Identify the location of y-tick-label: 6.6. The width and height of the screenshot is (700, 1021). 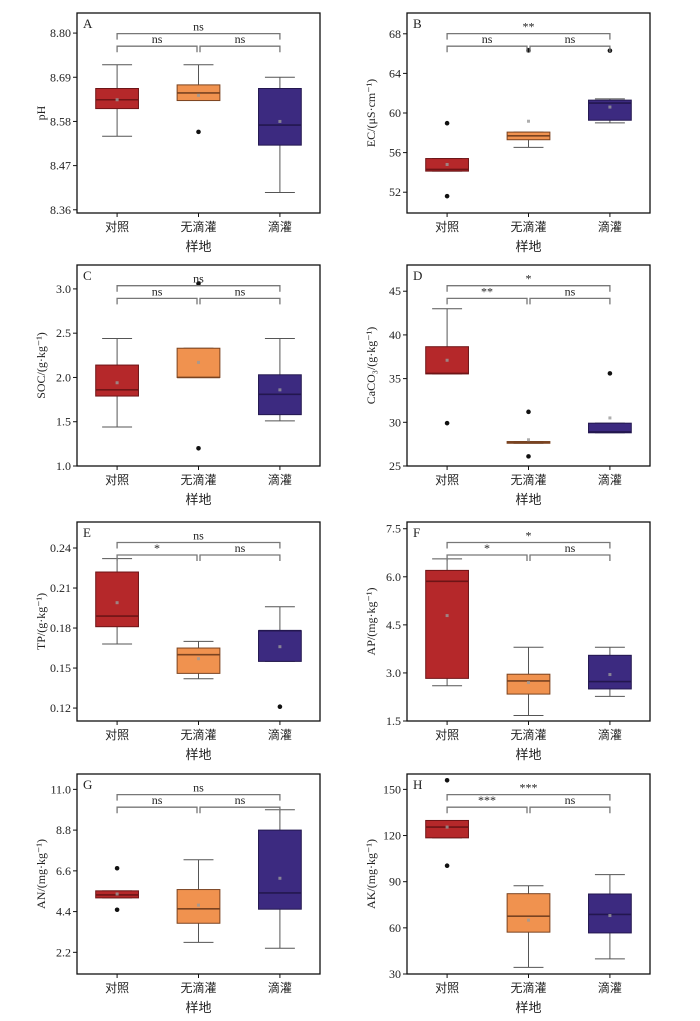
(63, 871).